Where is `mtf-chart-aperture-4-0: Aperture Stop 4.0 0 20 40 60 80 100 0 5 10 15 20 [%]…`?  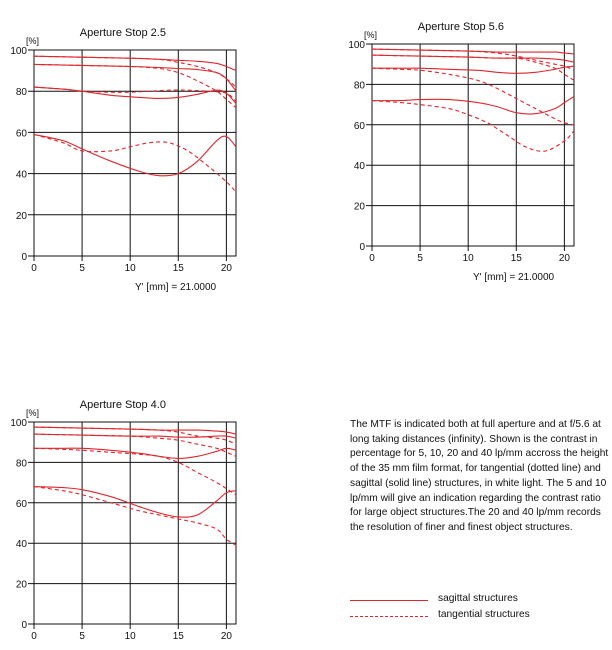
mtf-chart-aperture-4-0: Aperture Stop 4.0 0 20 40 60 80 100 0 5 10 15 20 [%]… is located at coordinates (123, 520).